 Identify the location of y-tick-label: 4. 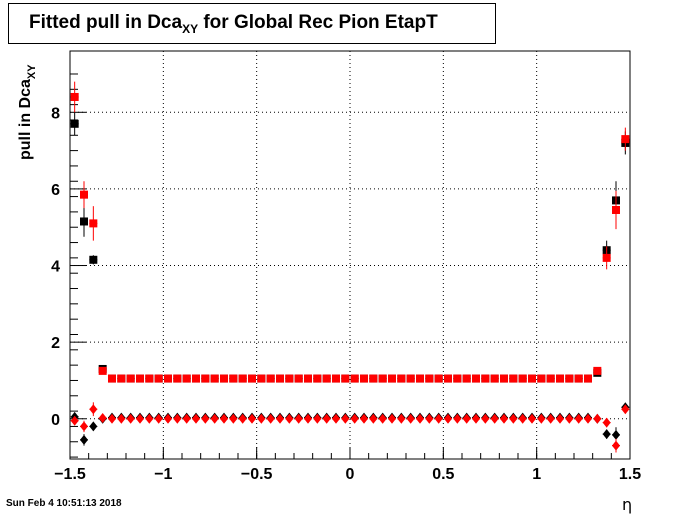
(55, 267).